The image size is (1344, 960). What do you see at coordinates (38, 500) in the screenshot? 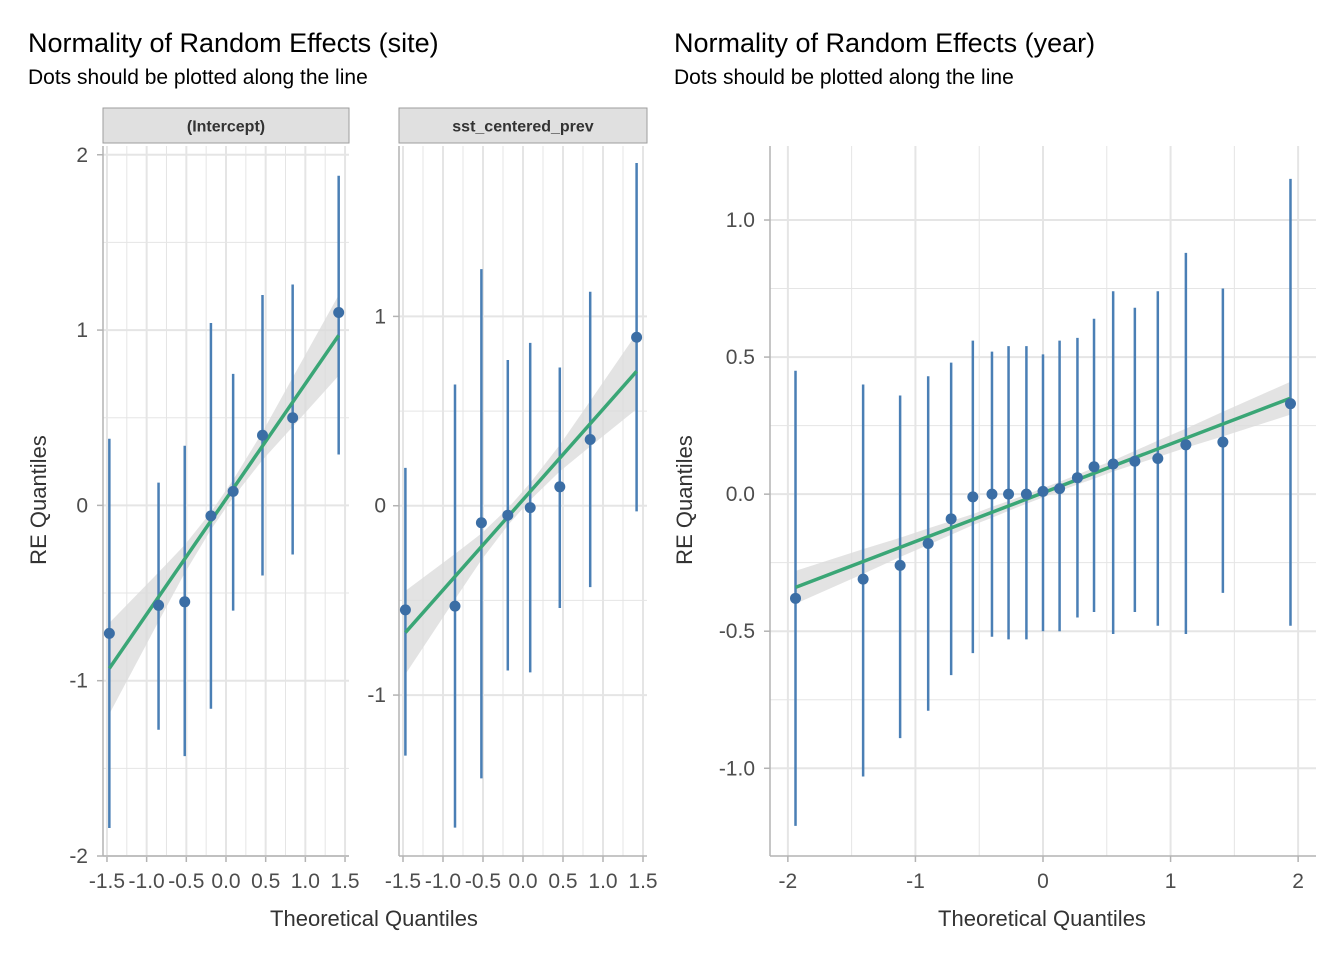
I see `left-y-axis-title: RE Quantiles` at bounding box center [38, 500].